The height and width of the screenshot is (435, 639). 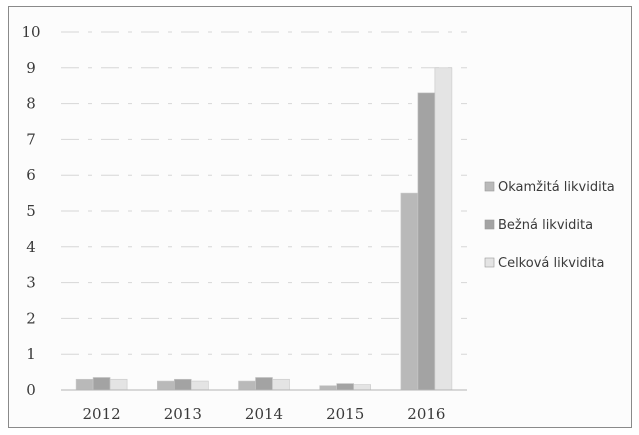 I want to click on y-tick-label: 3, so click(x=31, y=283).